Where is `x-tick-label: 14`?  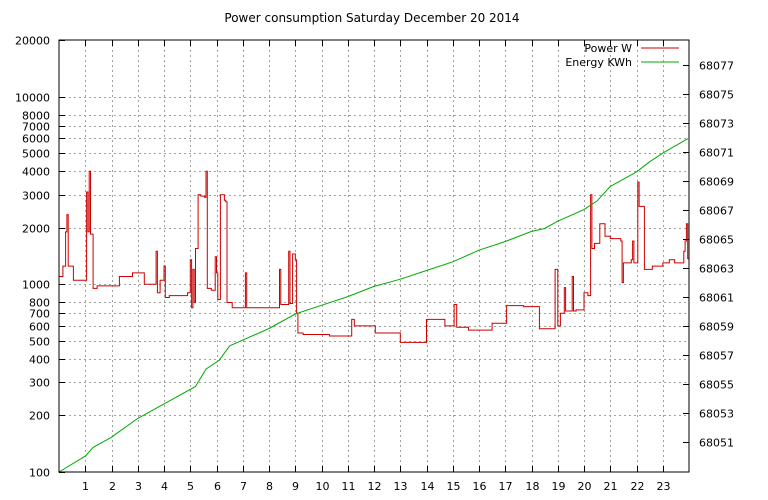
x-tick-label: 14 is located at coordinates (428, 486).